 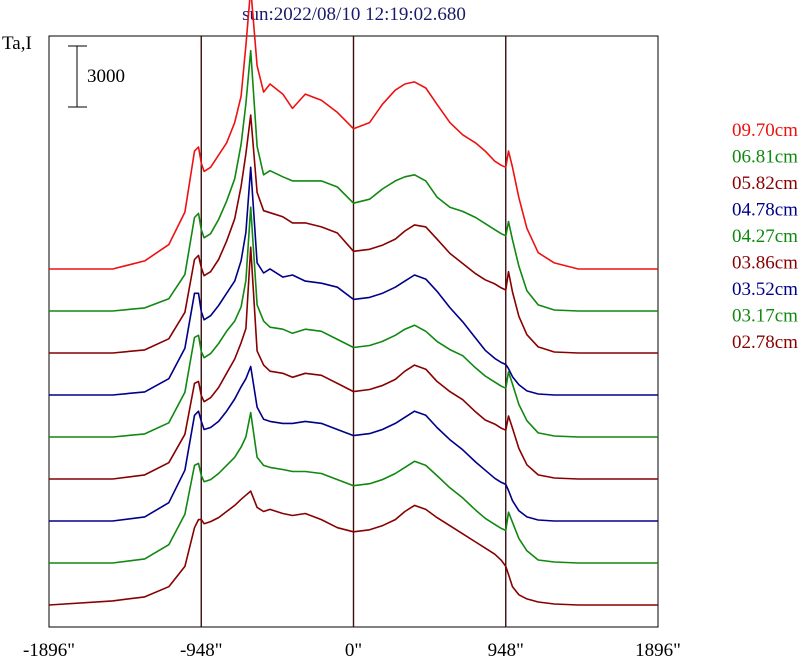 What do you see at coordinates (354, 14) in the screenshot?
I see `chart-title: sun:2022/08/10 12:19:02.680` at bounding box center [354, 14].